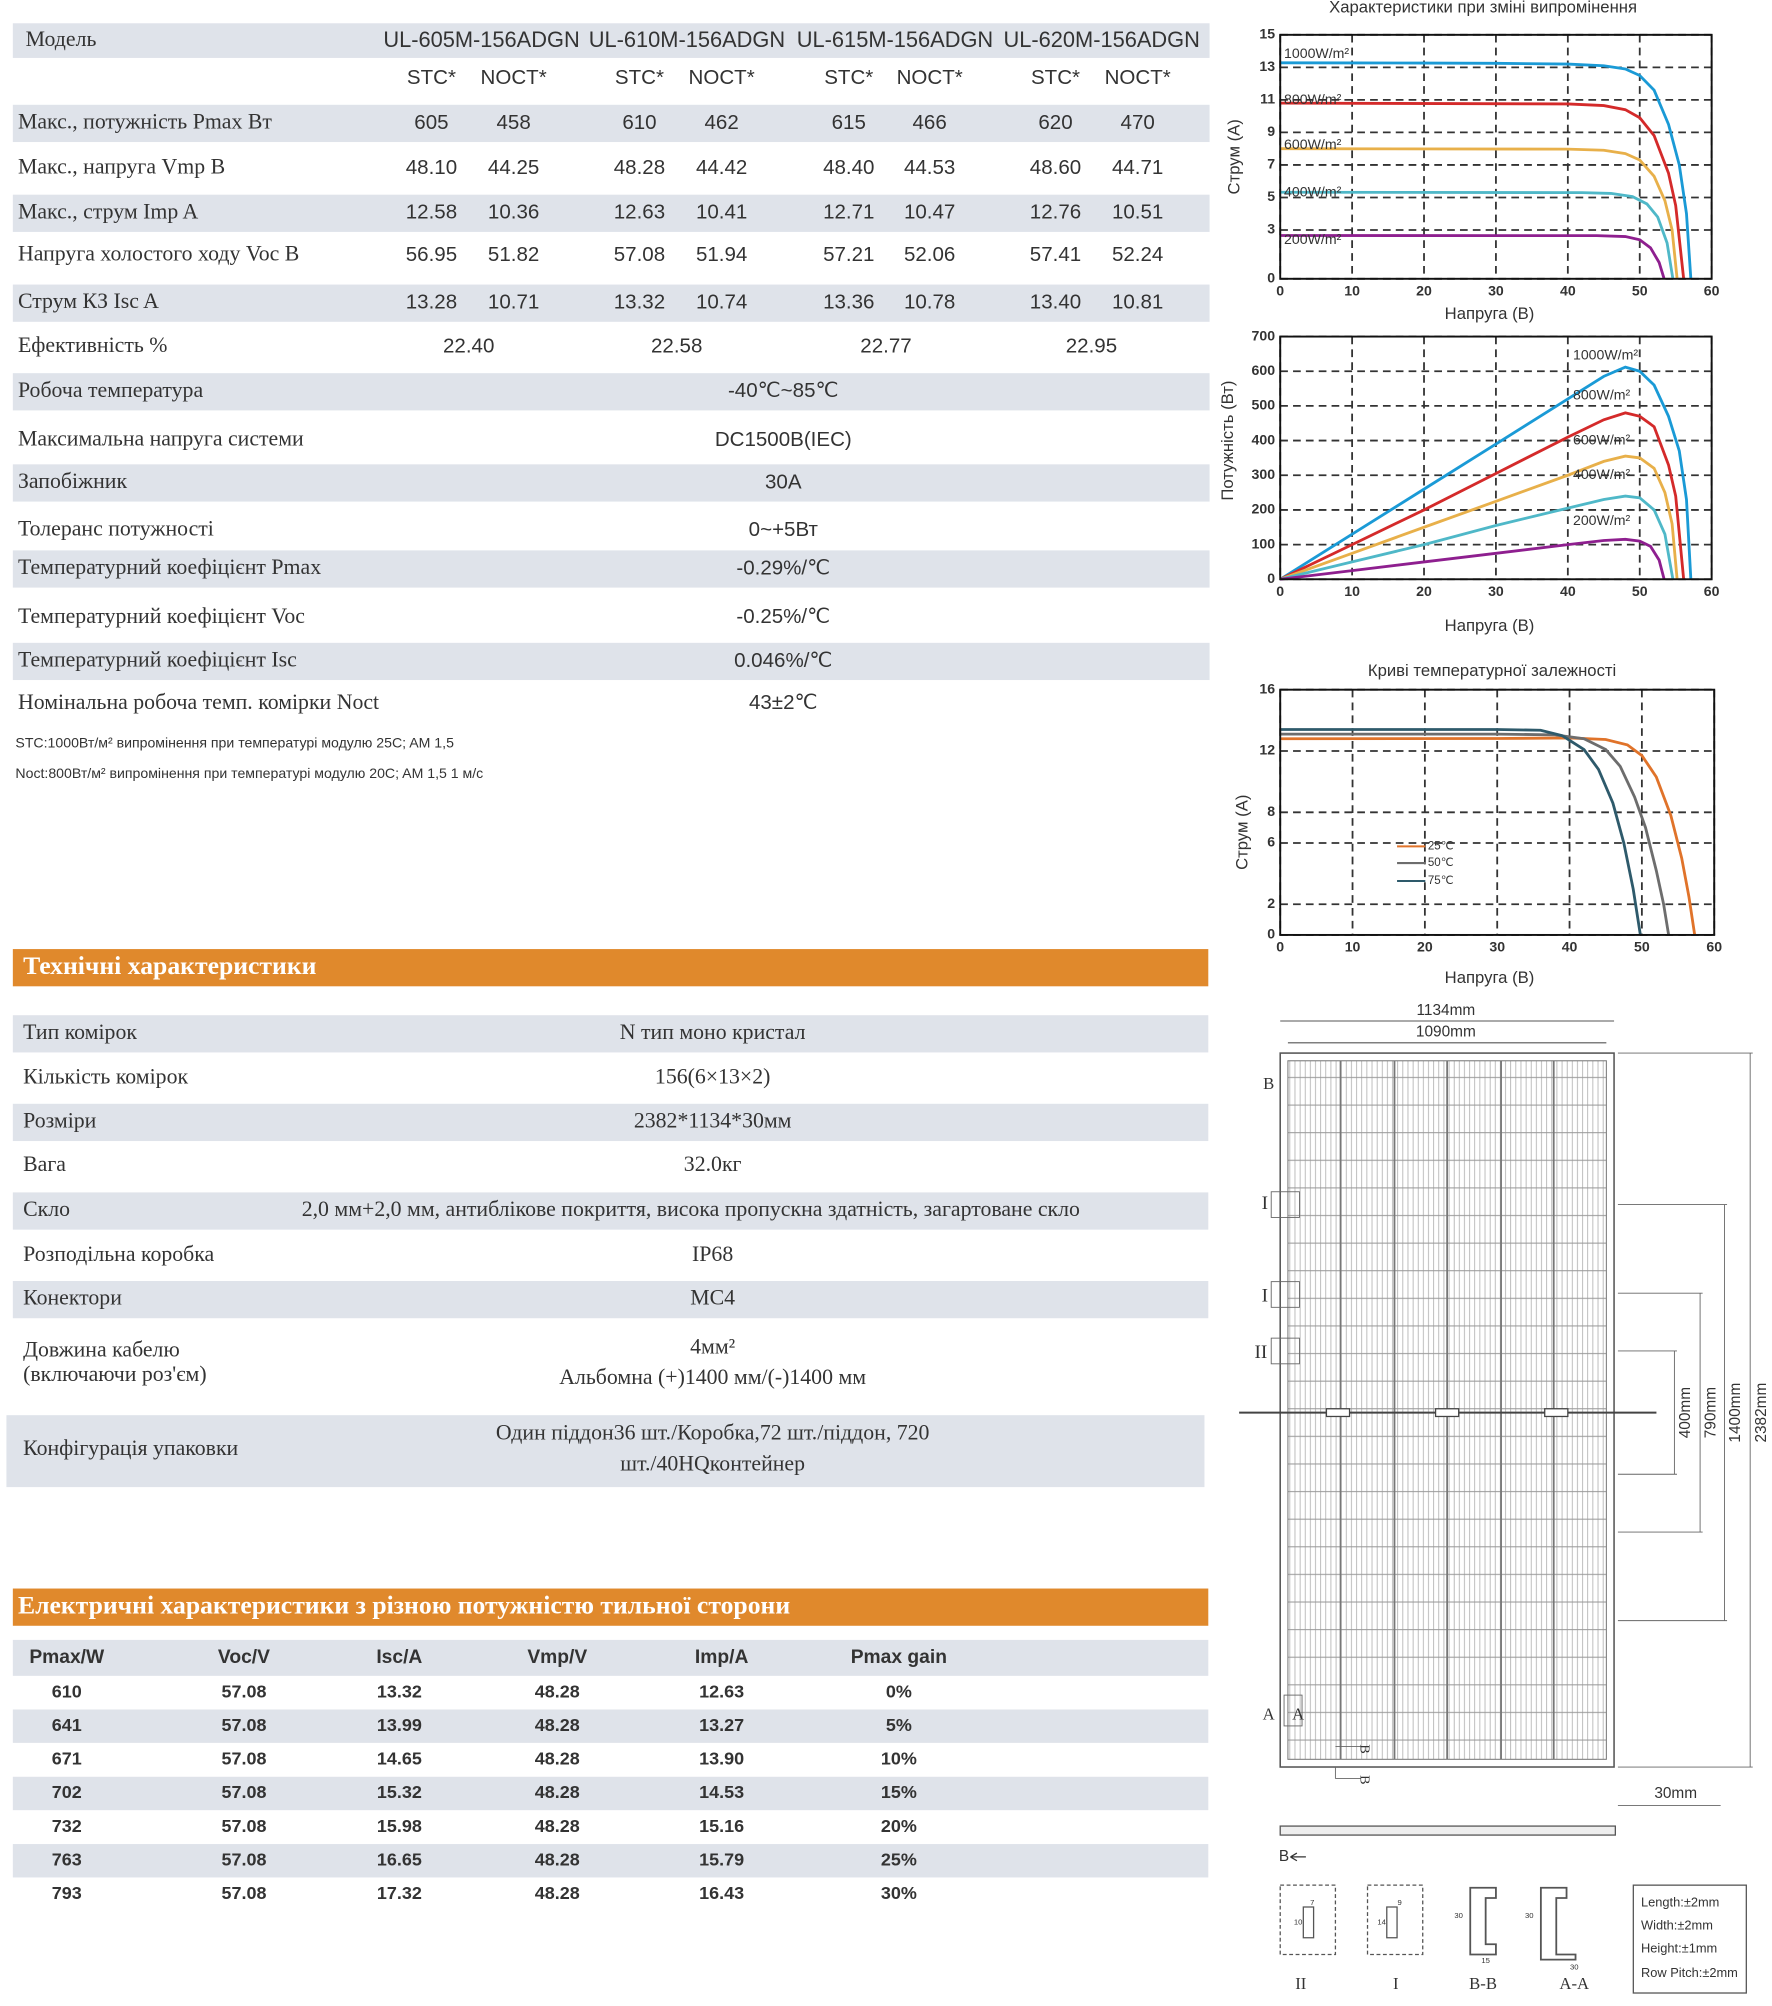 The width and height of the screenshot is (1772, 2006). What do you see at coordinates (1271, 196) in the screenshot?
I see `y-tick-label: 5` at bounding box center [1271, 196].